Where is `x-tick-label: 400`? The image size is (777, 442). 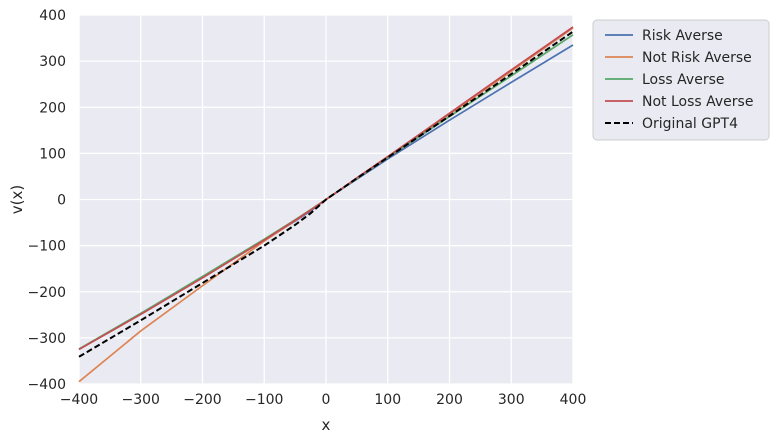 x-tick-label: 400 is located at coordinates (573, 400).